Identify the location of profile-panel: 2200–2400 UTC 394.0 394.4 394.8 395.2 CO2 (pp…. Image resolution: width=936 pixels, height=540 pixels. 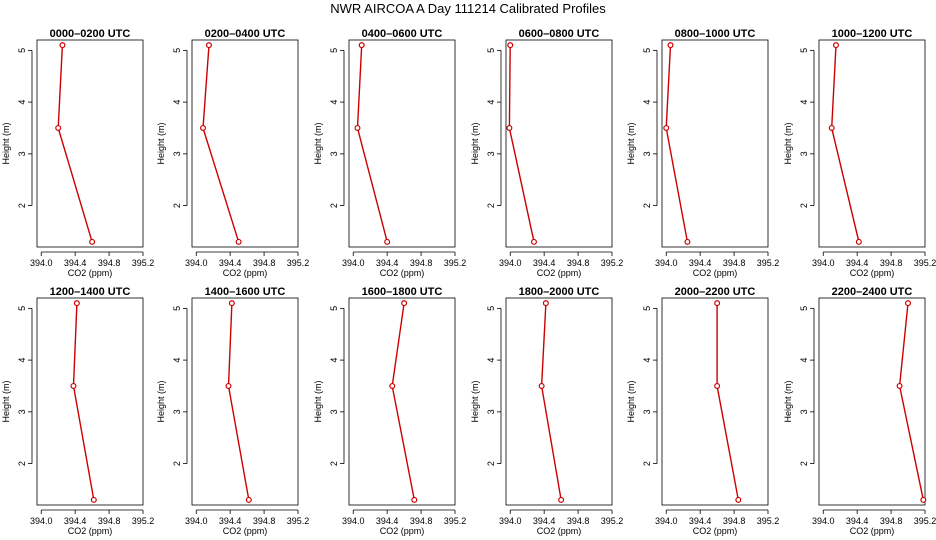
(859, 411).